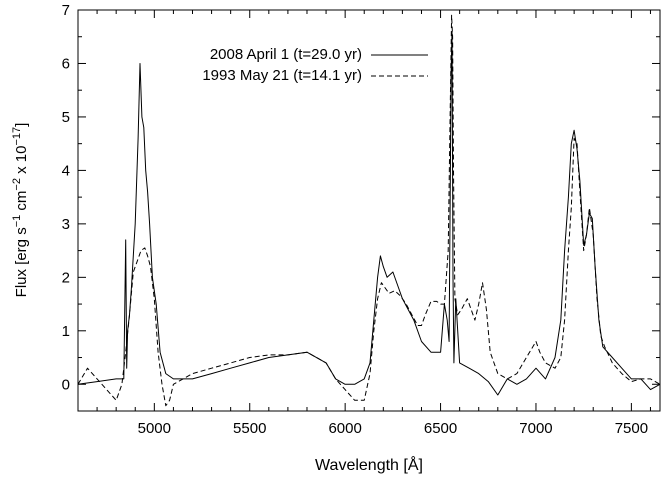  Describe the element at coordinates (282, 75) in the screenshot. I see `legend-label-1993: 1993 May 21 (t=14.1 yr)` at that location.